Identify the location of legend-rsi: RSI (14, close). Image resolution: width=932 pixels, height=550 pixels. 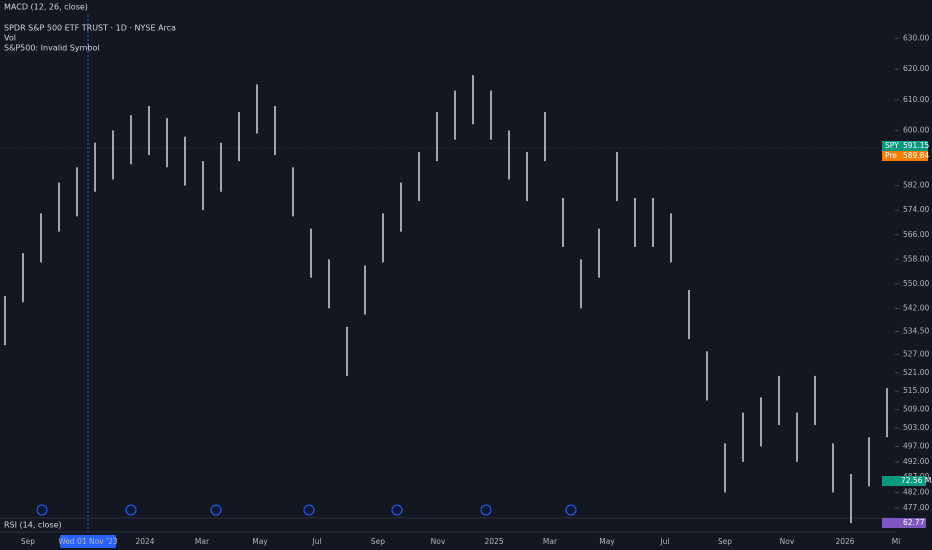
(33, 525).